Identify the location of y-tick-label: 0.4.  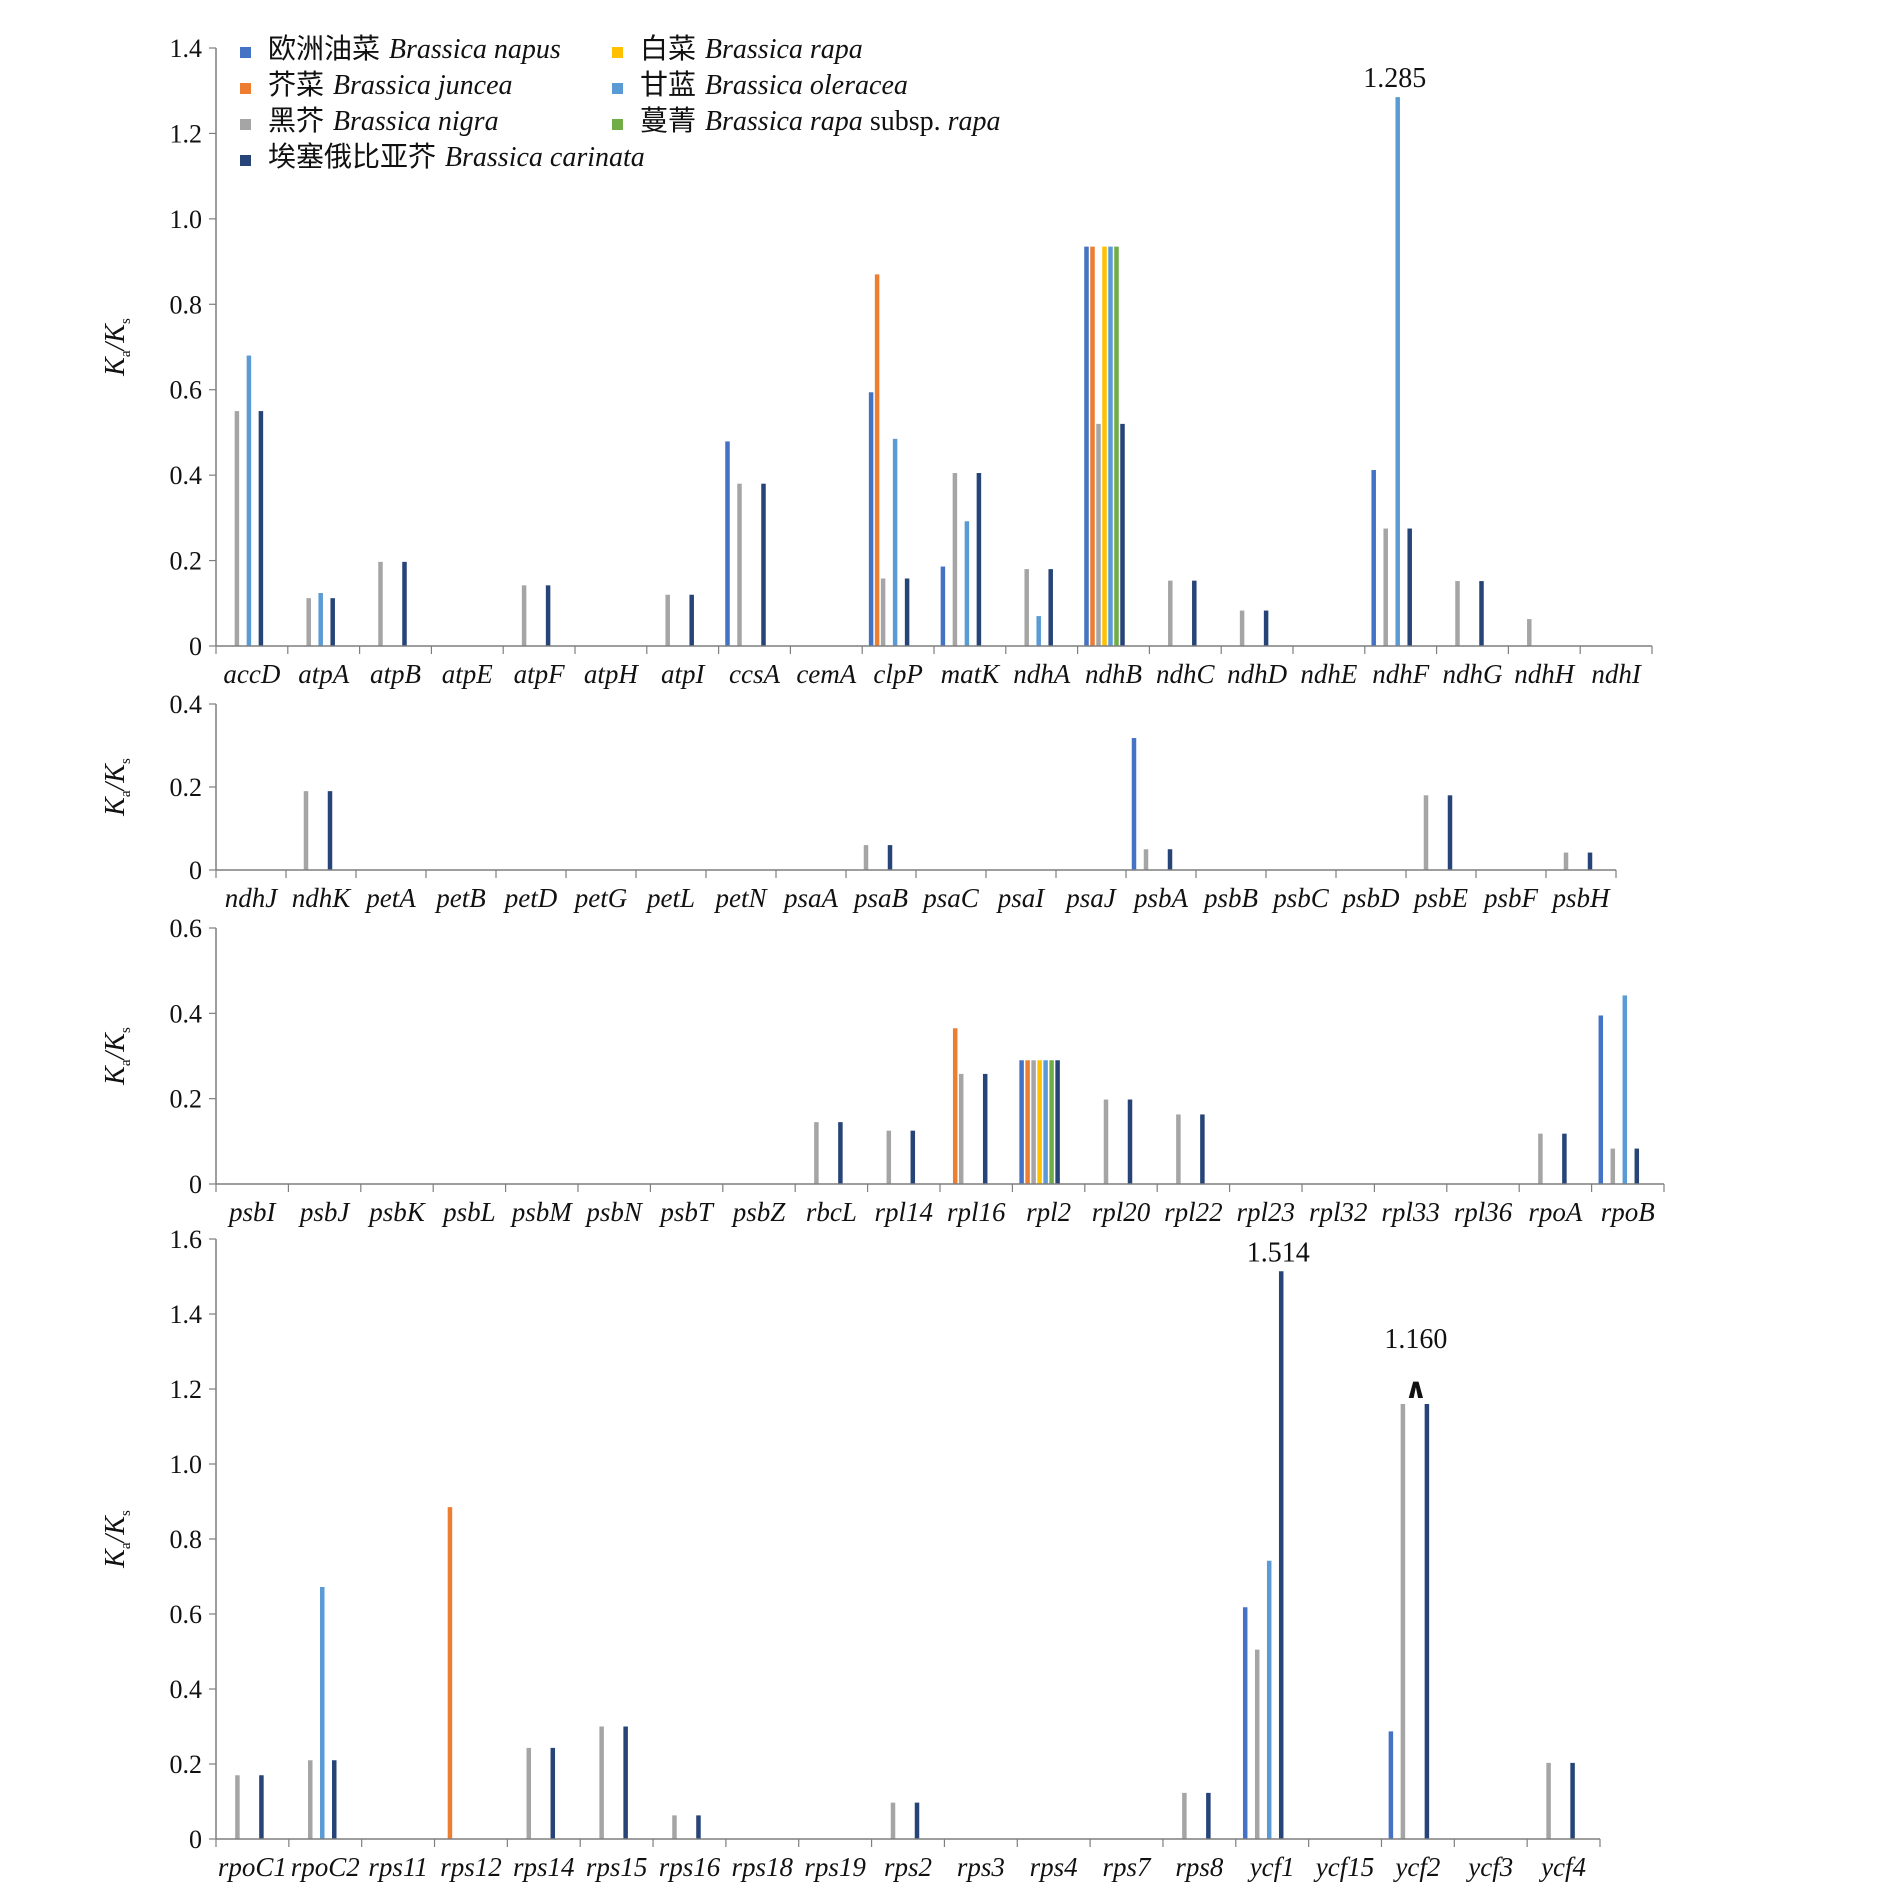
(186, 1013).